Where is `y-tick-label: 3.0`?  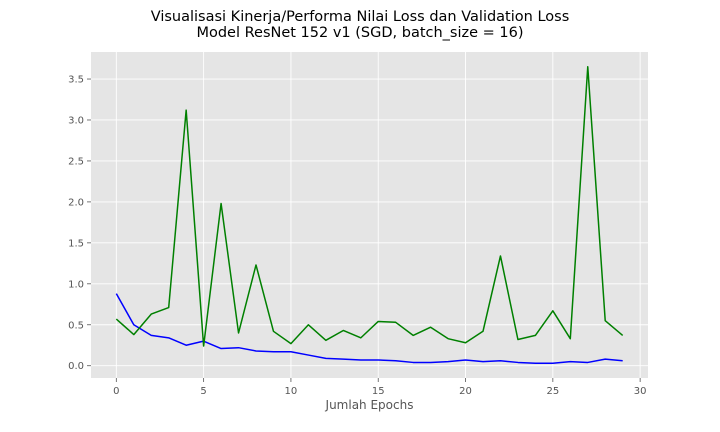 y-tick-label: 3.0 is located at coordinates (76, 120).